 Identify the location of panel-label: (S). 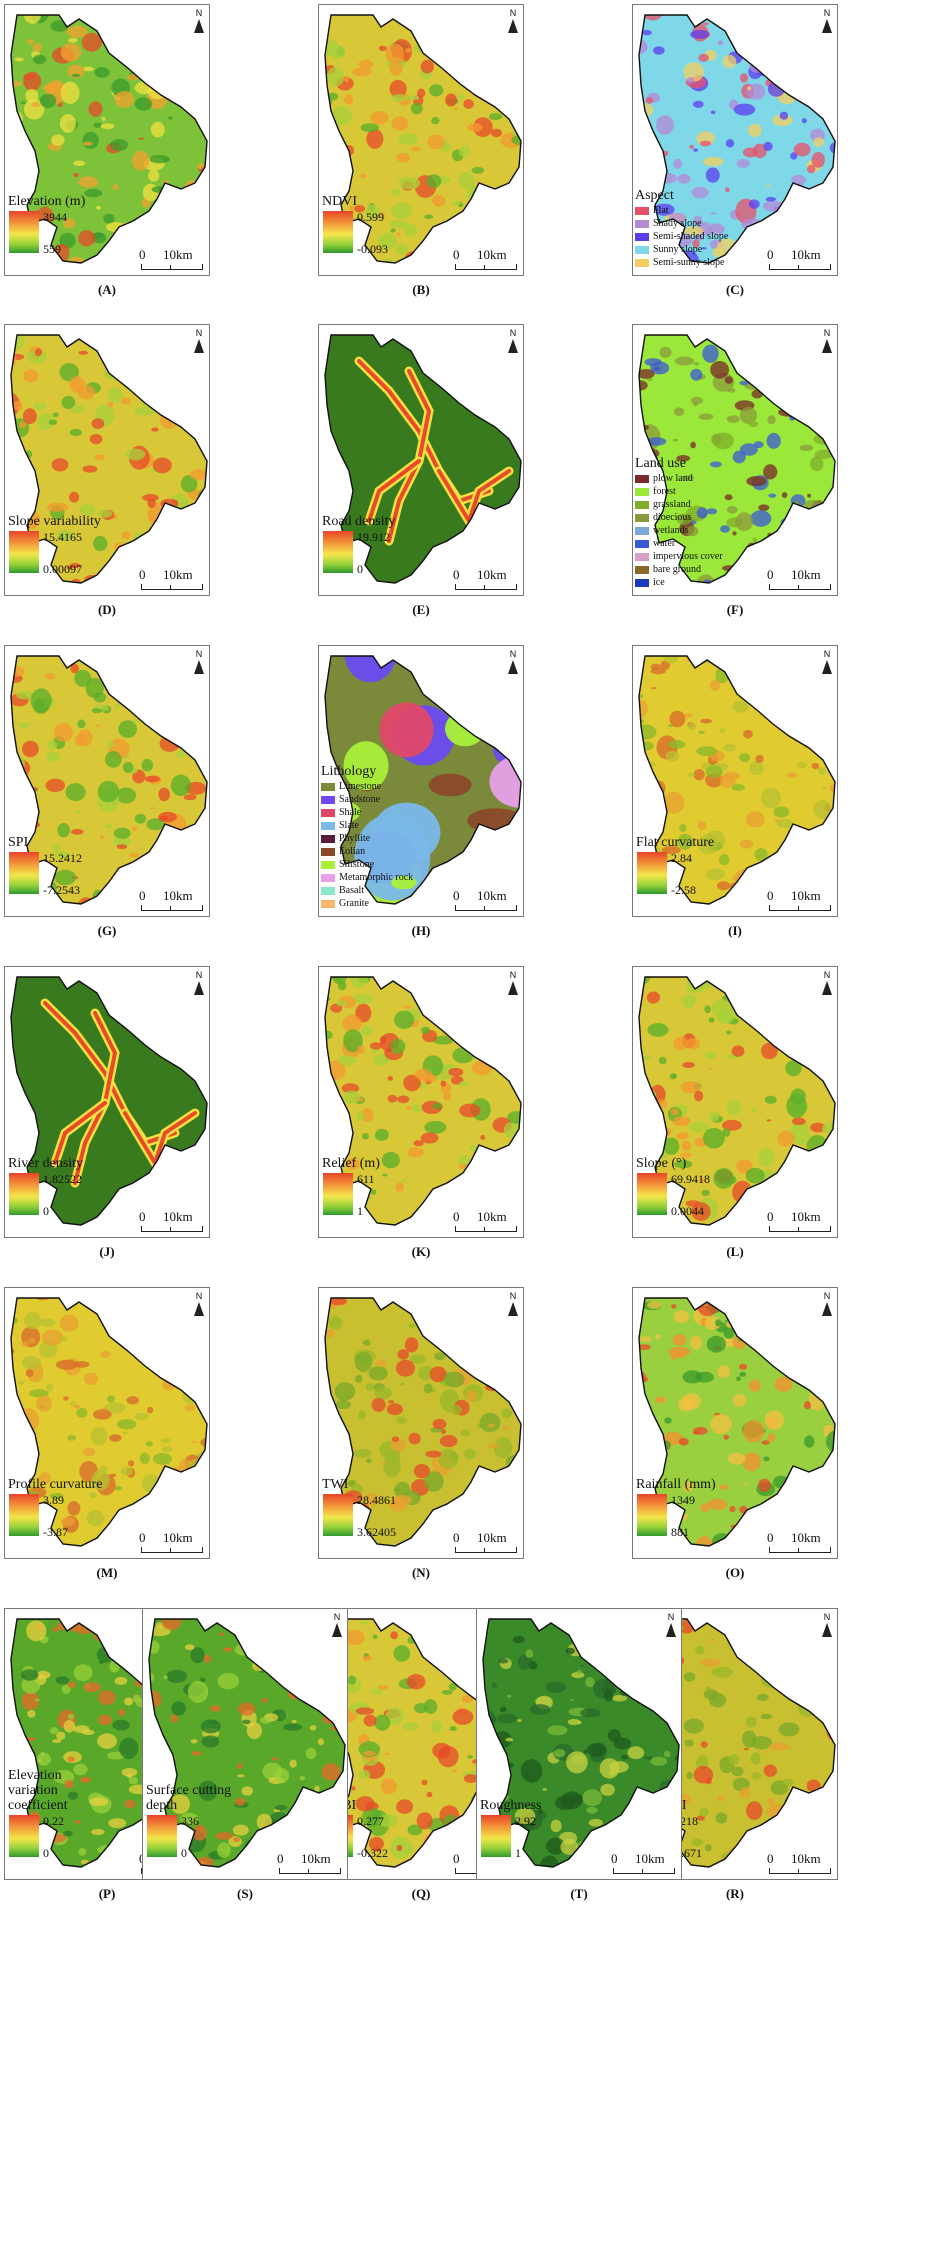
(245, 1893).